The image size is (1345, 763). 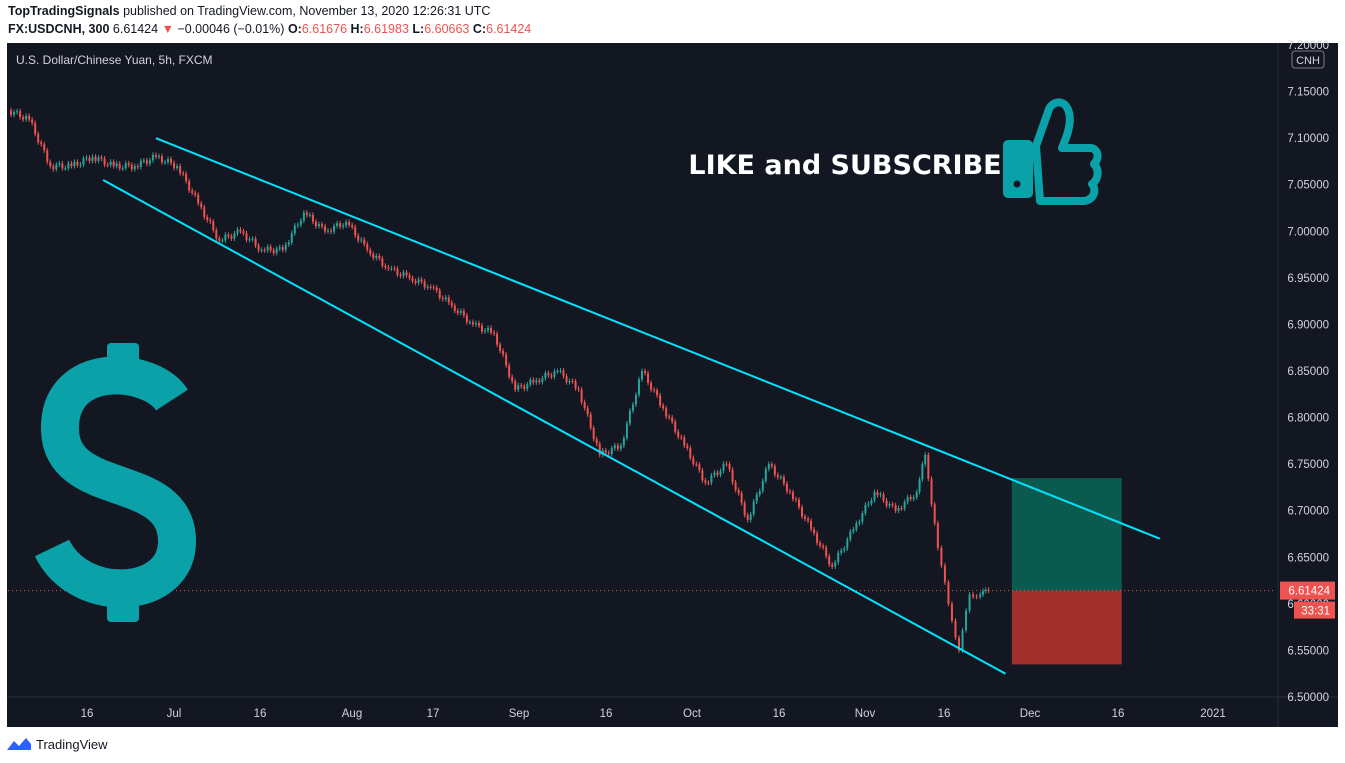 What do you see at coordinates (1308, 465) in the screenshot?
I see `y-tick-label: 6.75000` at bounding box center [1308, 465].